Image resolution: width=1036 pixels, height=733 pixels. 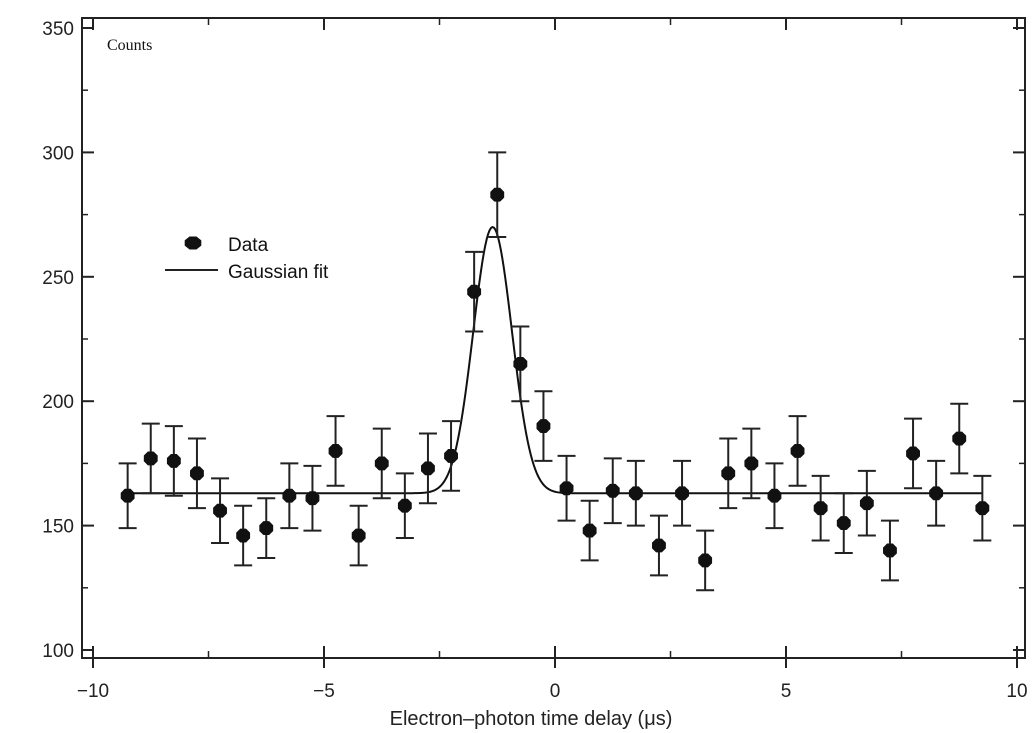 I want to click on x-tick-label: 5, so click(x=786, y=691).